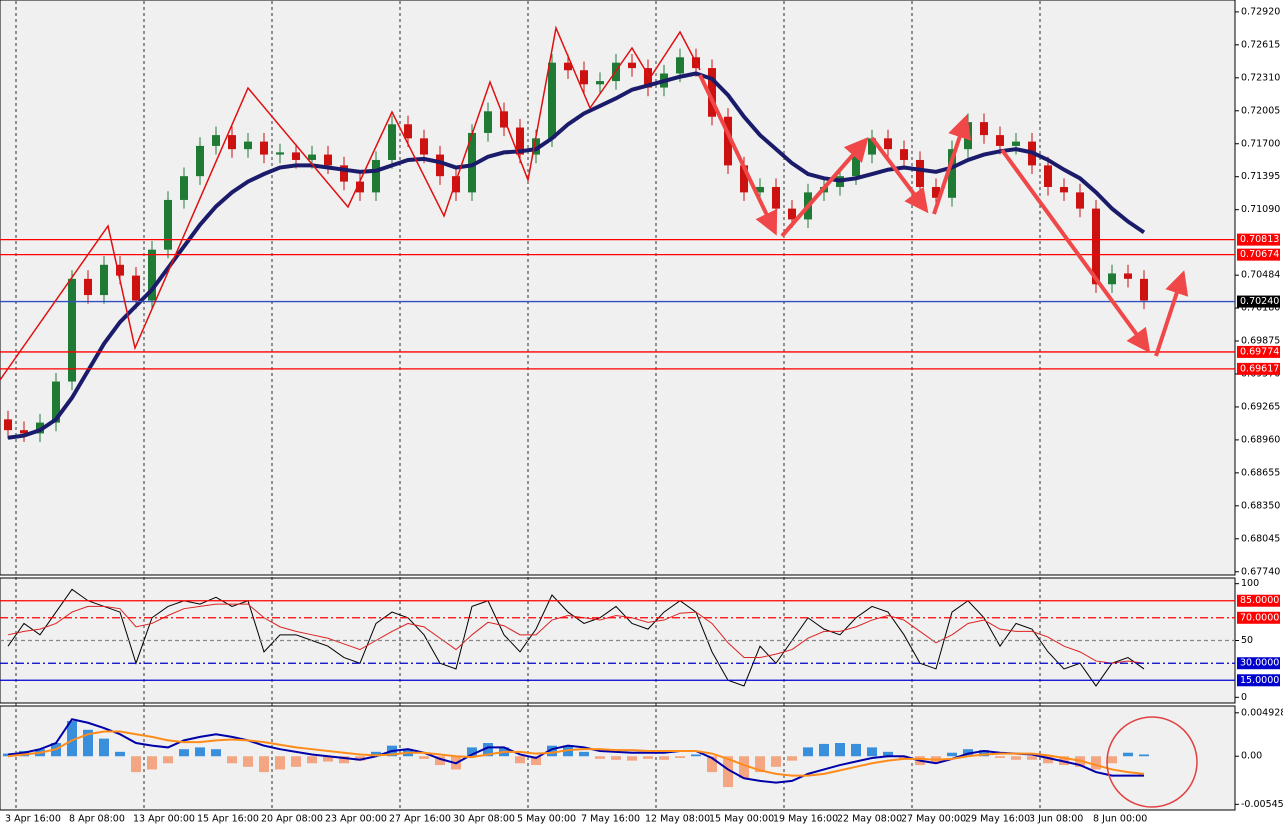 The height and width of the screenshot is (827, 1283). I want to click on y-tick-label: 0.67740, so click(1260, 571).